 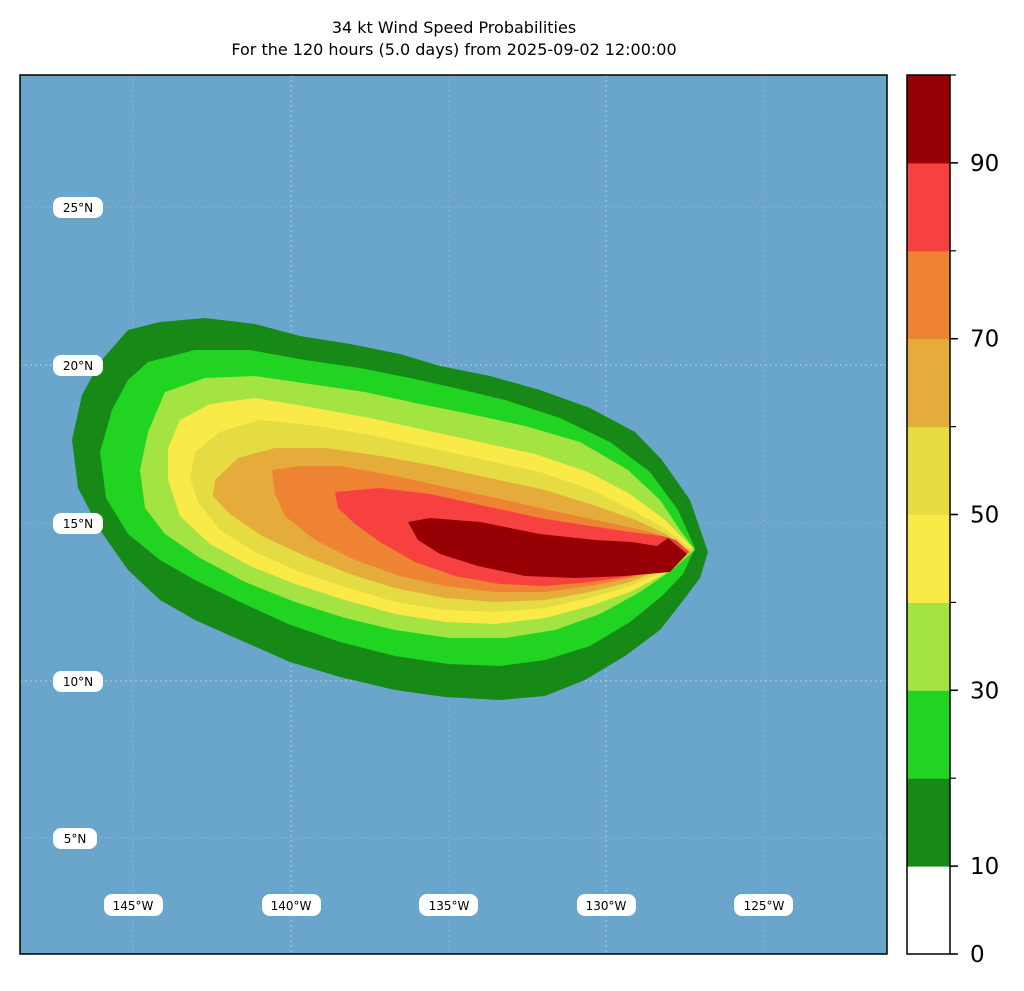 What do you see at coordinates (984, 691) in the screenshot?
I see `colorbar-tick-label: 30` at bounding box center [984, 691].